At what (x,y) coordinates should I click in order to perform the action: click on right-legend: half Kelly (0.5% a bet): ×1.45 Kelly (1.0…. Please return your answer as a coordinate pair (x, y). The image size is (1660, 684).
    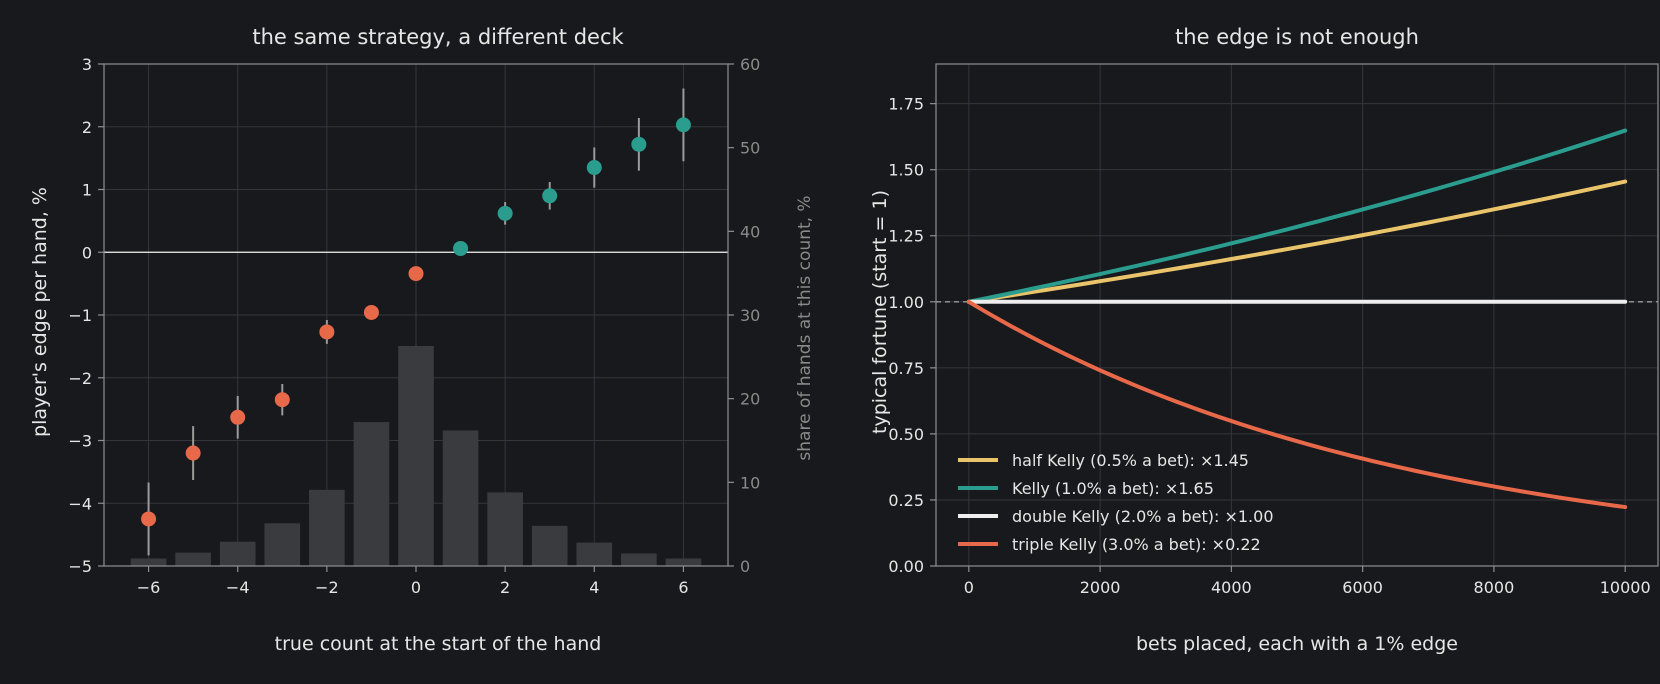
    Looking at the image, I should click on (1116, 502).